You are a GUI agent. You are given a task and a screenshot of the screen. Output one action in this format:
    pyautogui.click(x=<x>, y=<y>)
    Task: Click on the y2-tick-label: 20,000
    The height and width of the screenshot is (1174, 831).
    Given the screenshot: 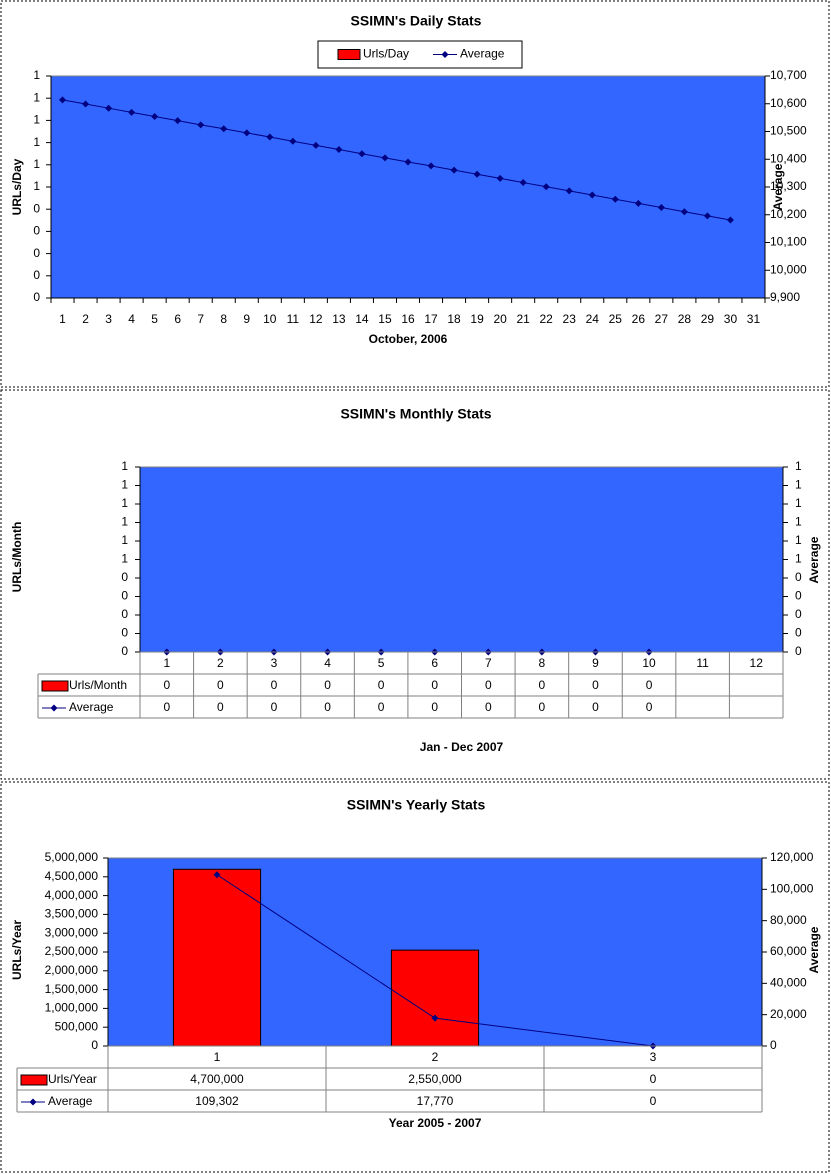 What is the action you would take?
    pyautogui.click(x=788, y=1014)
    